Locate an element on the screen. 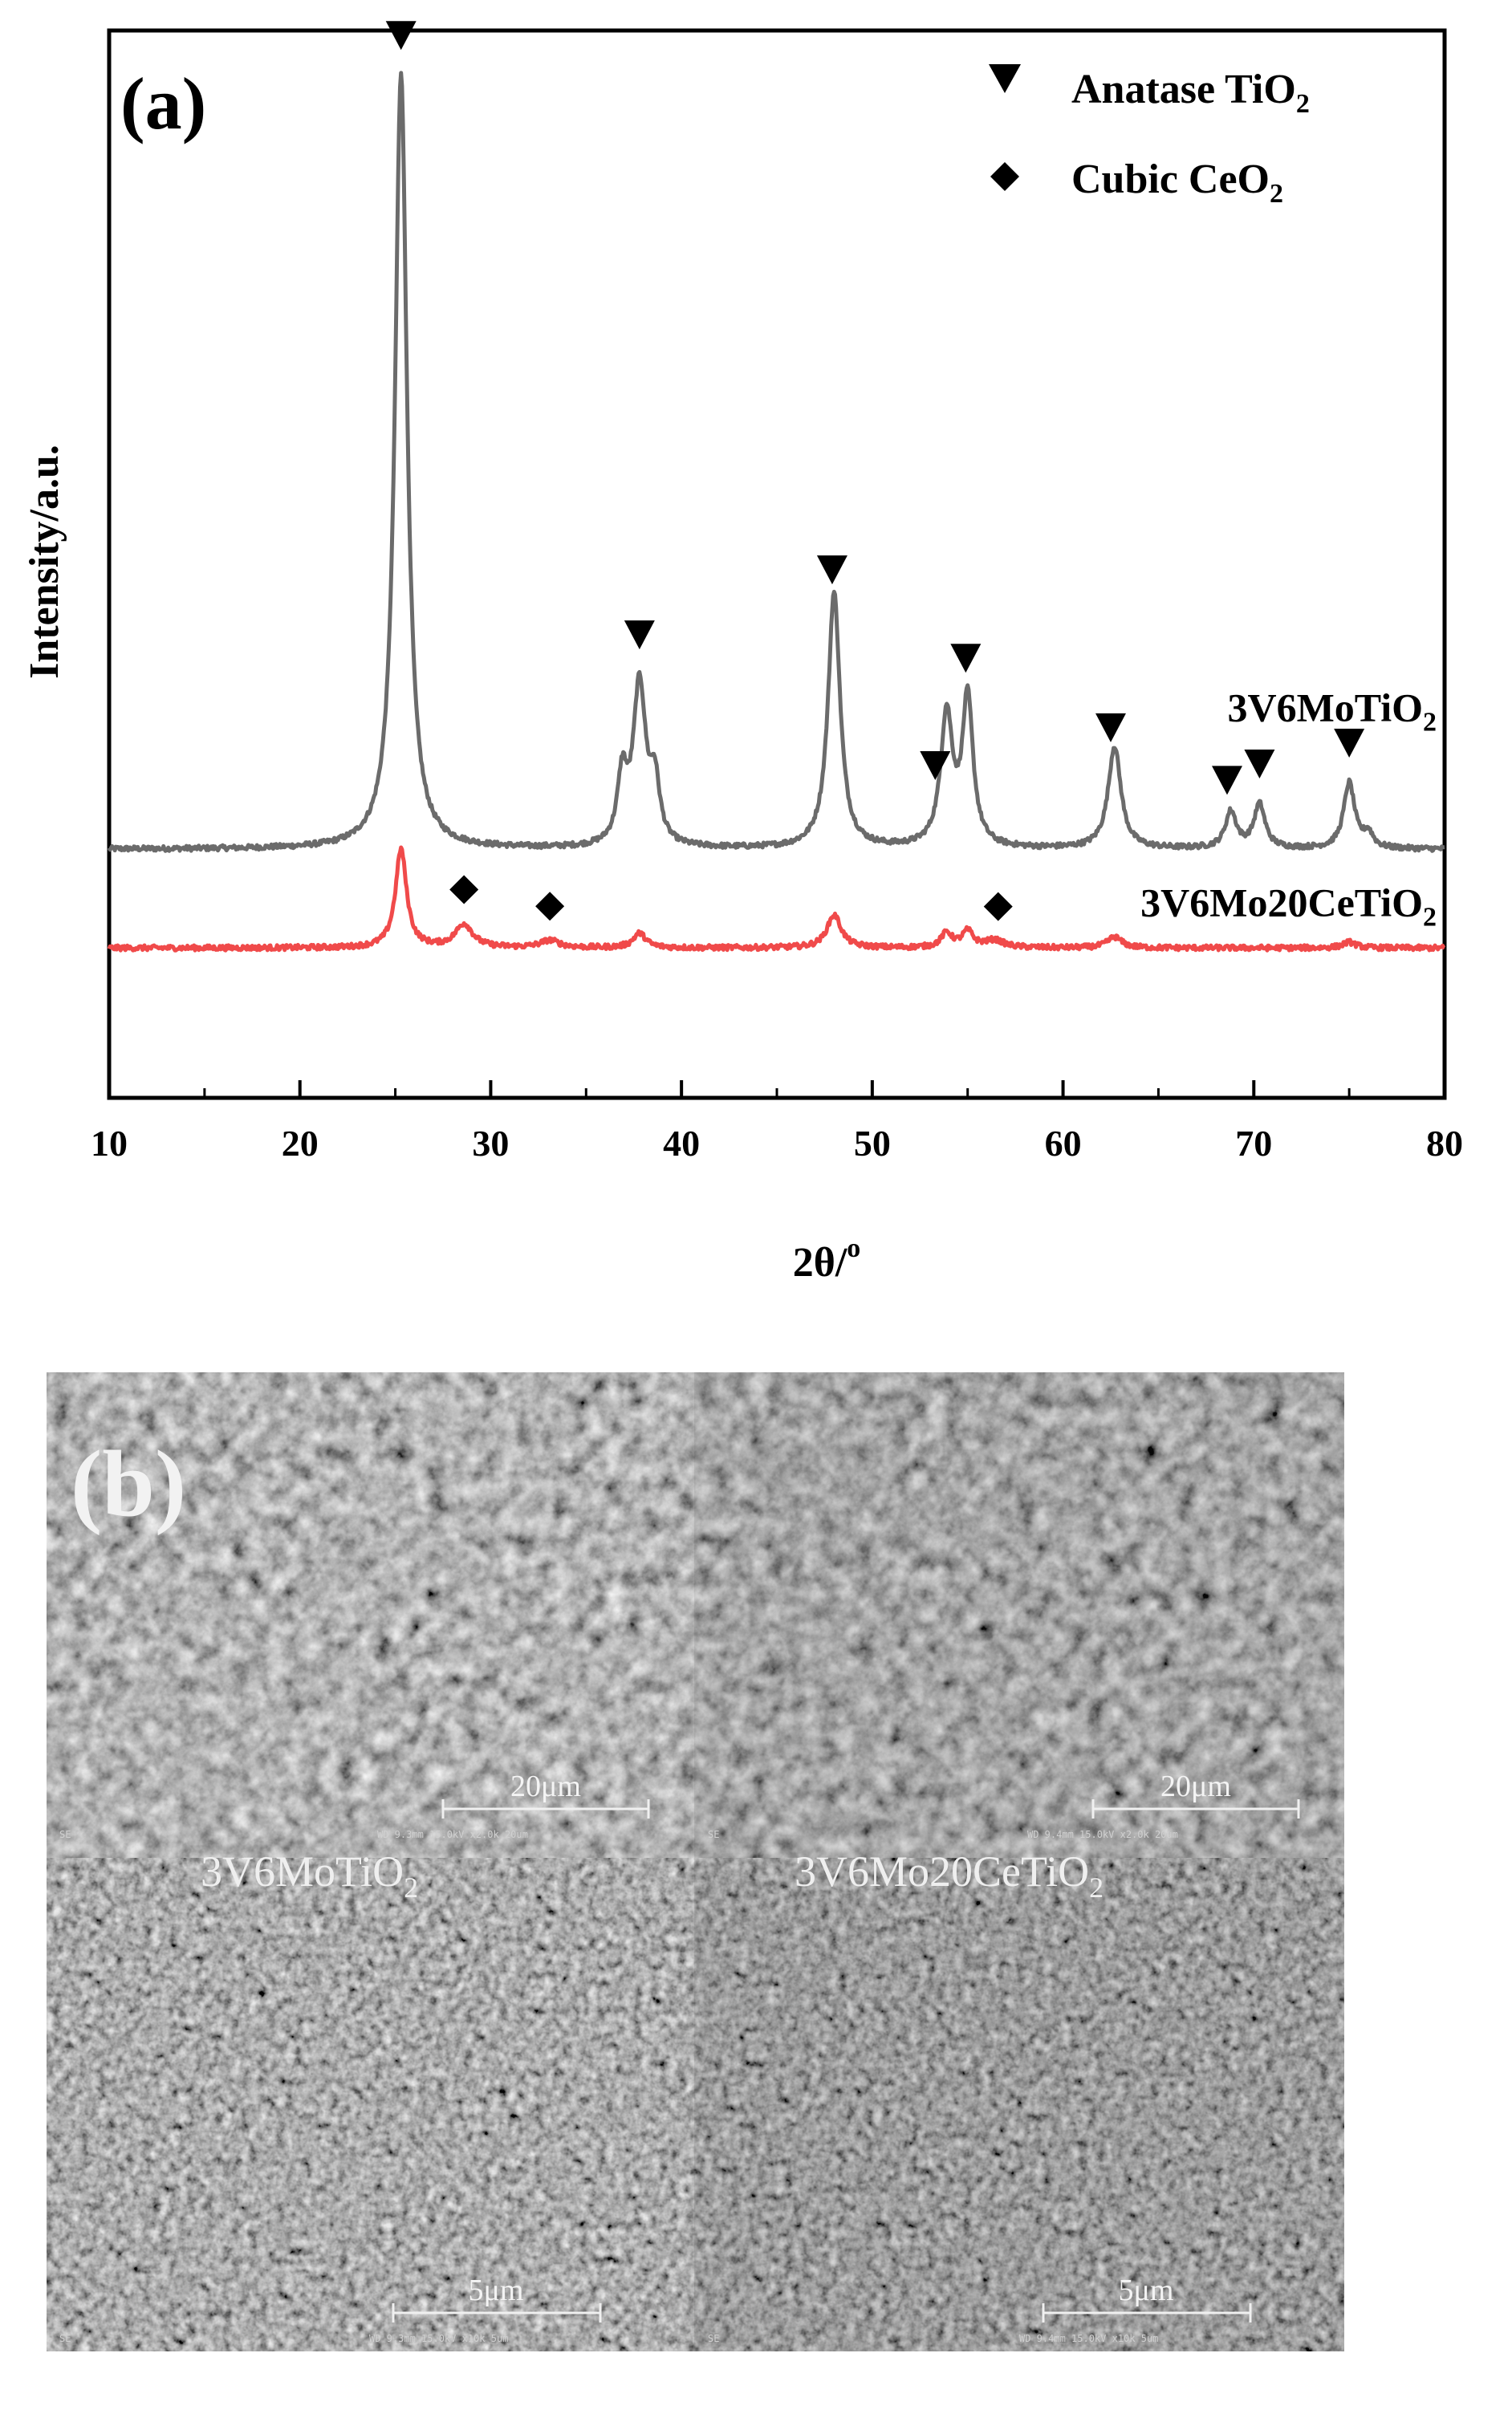 Image resolution: width=1512 pixels, height=2414 pixels. legend-entry-anatase: Anatase TiO2 is located at coordinates (1191, 93).